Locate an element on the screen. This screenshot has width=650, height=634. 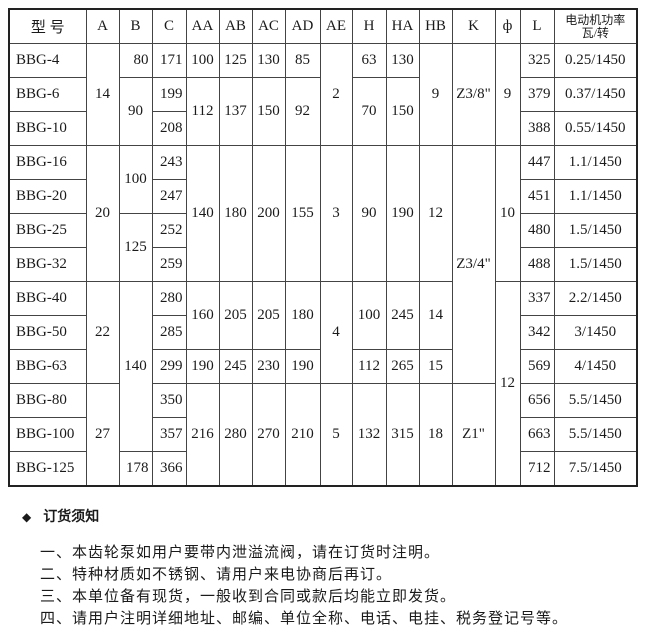
power-cell: 1.5/1450 is located at coordinates (595, 230).